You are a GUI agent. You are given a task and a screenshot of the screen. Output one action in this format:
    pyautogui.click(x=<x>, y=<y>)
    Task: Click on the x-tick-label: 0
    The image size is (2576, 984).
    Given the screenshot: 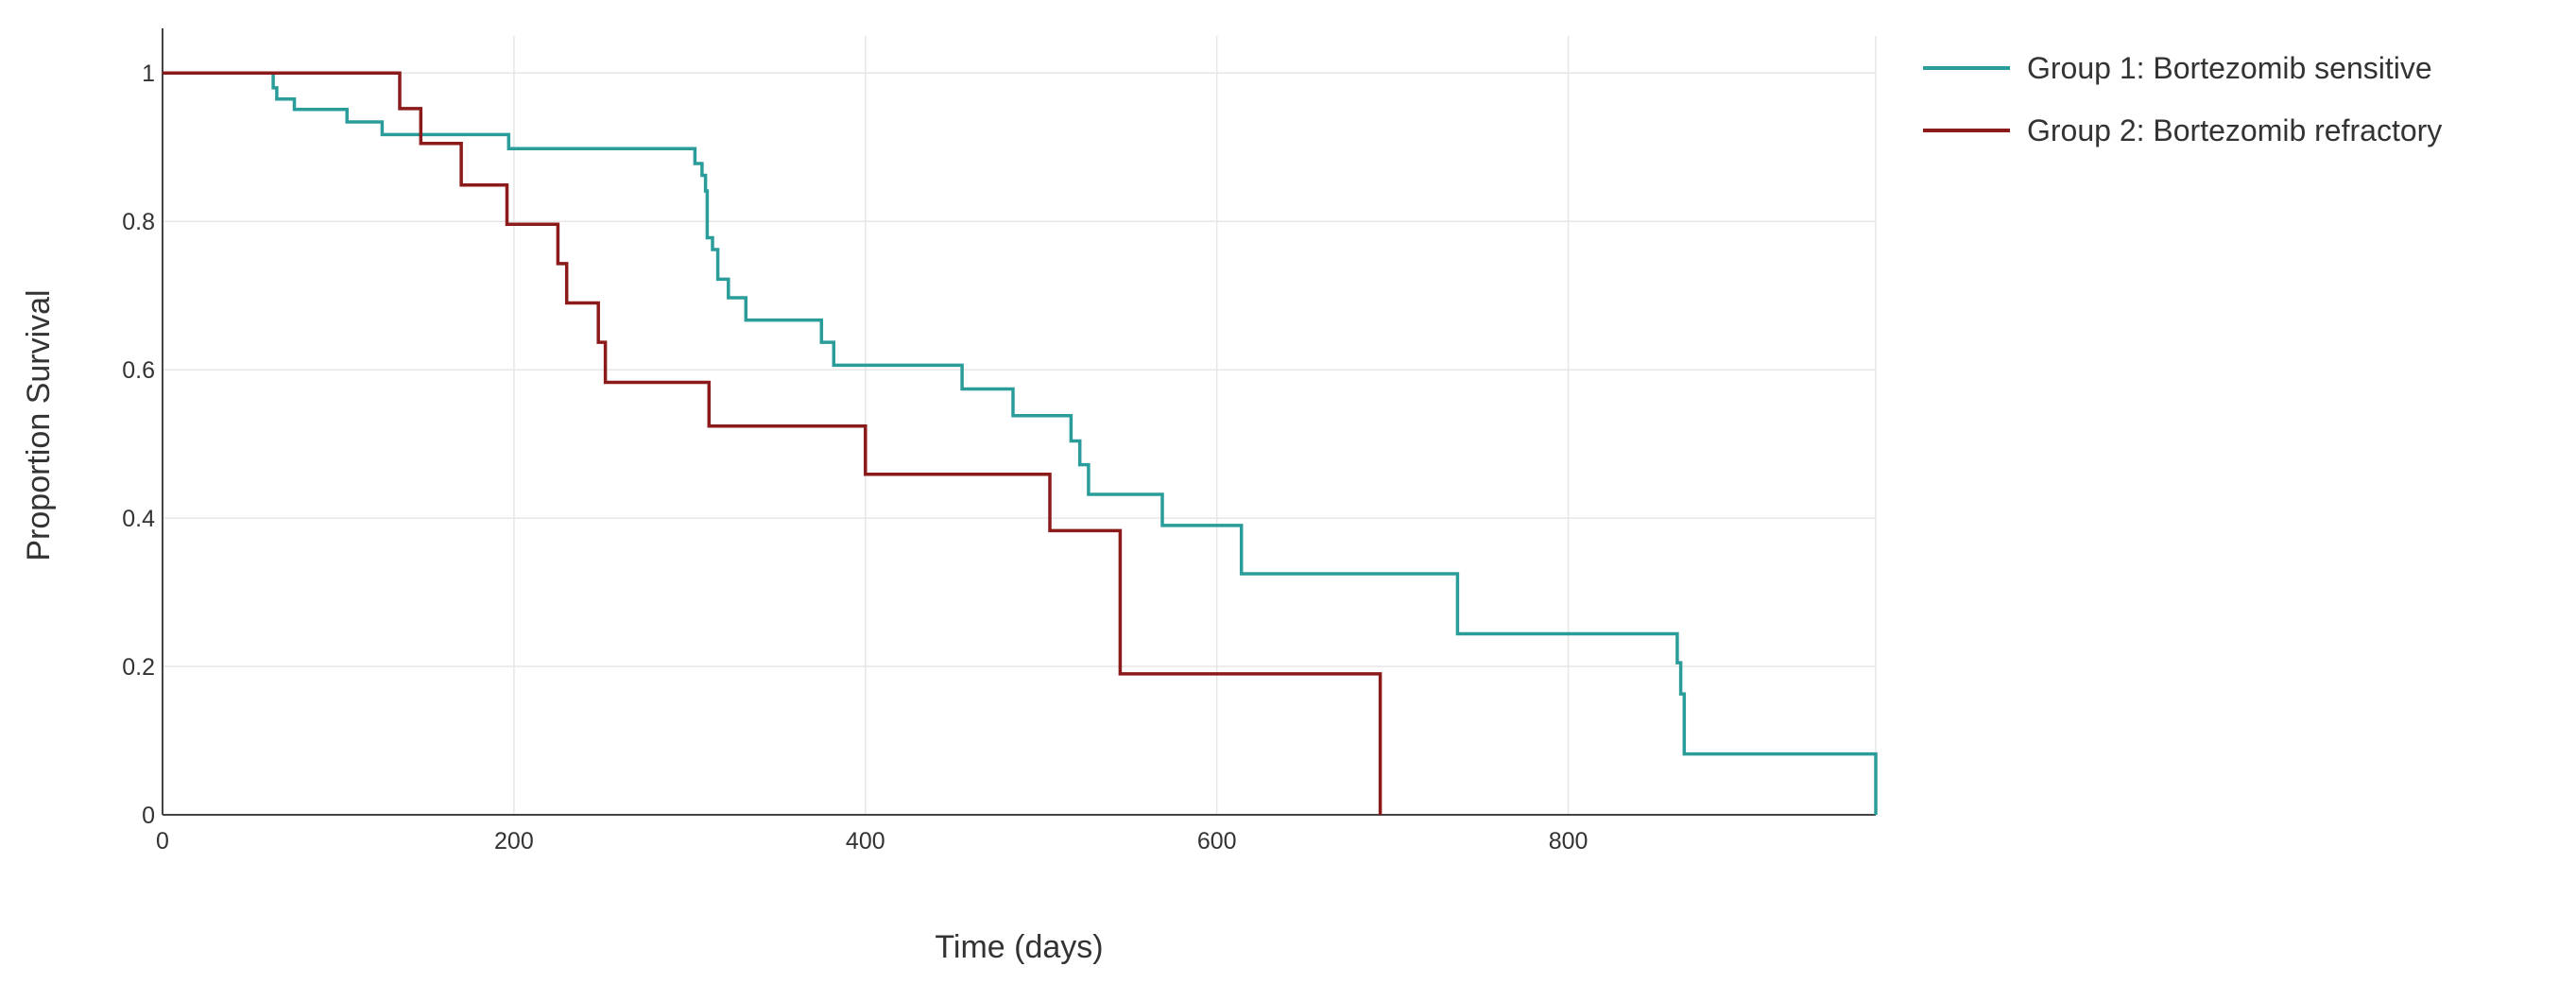 What is the action you would take?
    pyautogui.click(x=162, y=841)
    